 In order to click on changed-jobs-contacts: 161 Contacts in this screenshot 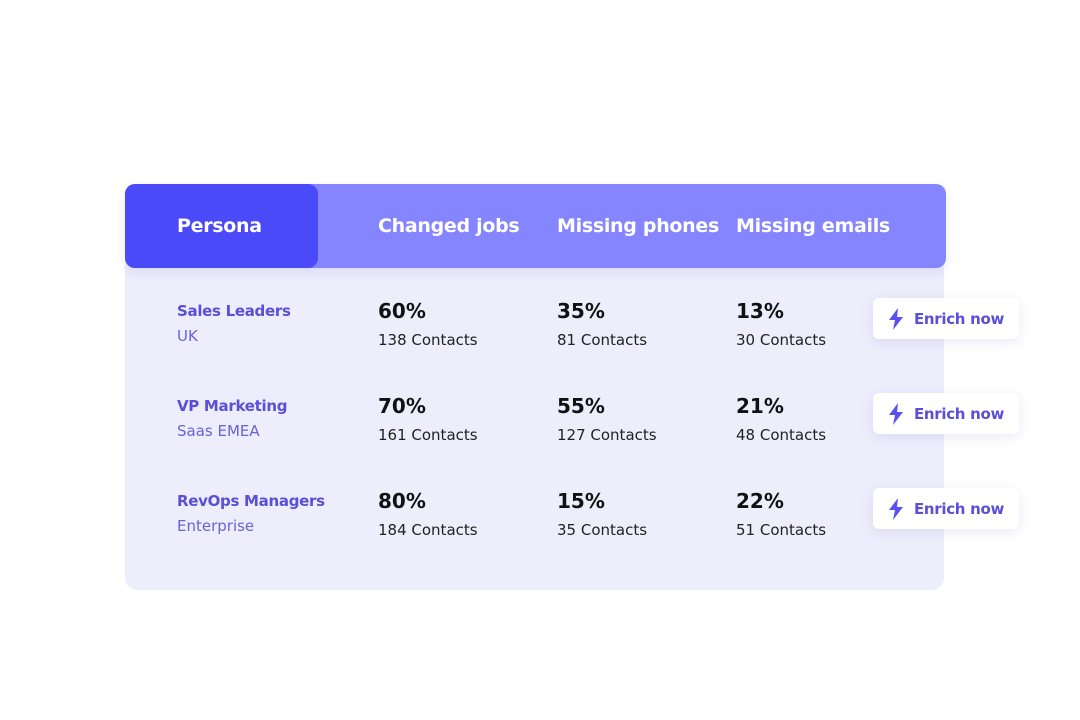, I will do `click(428, 435)`.